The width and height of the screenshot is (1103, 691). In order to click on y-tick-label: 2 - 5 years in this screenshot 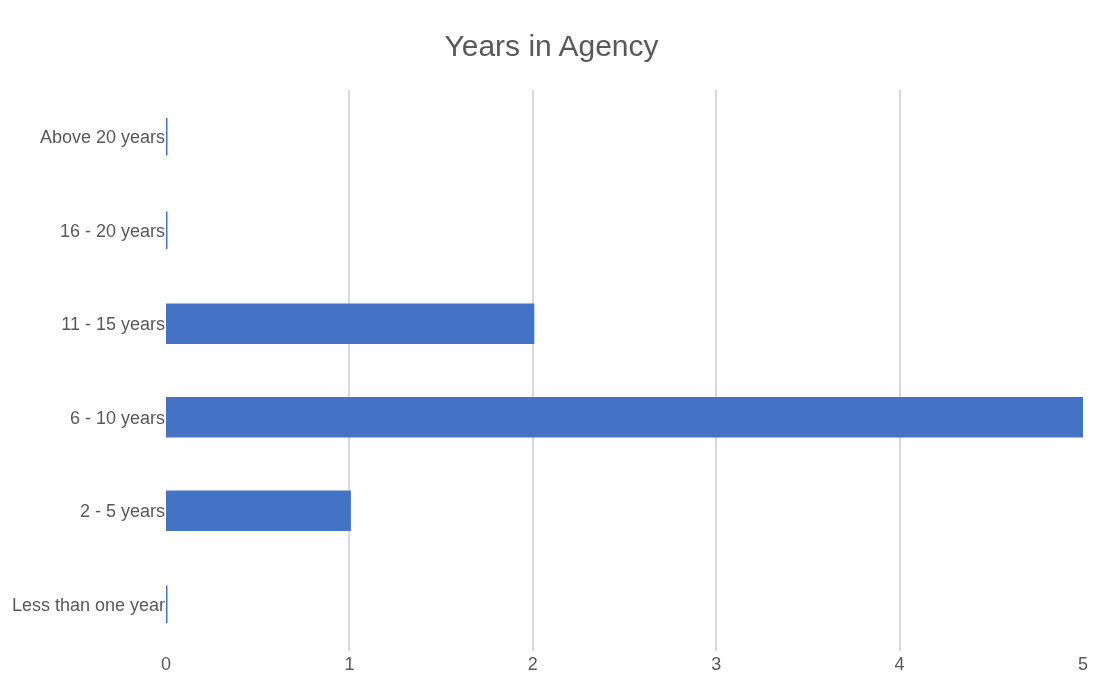, I will do `click(122, 511)`.